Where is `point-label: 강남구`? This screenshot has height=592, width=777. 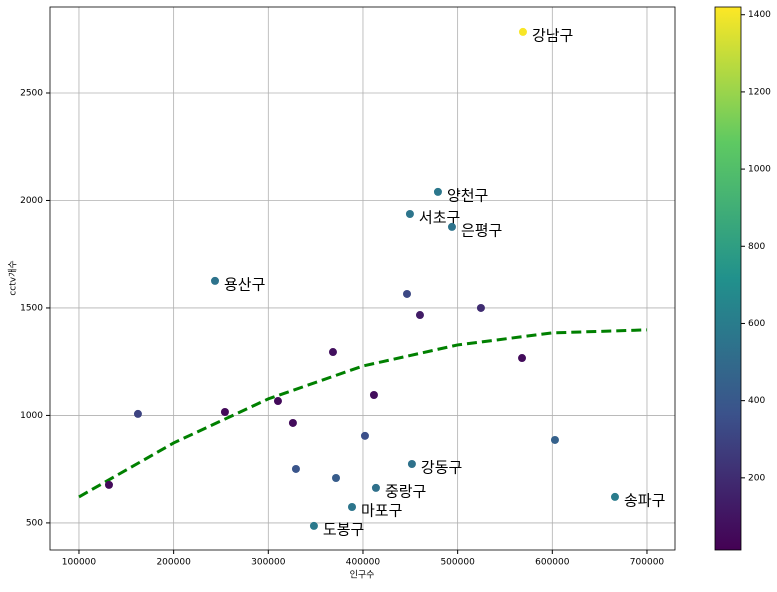
point-label: 강남구 is located at coordinates (552, 35).